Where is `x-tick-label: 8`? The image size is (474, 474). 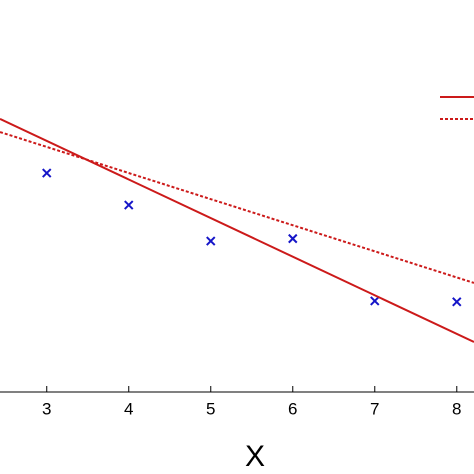 x-tick-label: 8 is located at coordinates (456, 408).